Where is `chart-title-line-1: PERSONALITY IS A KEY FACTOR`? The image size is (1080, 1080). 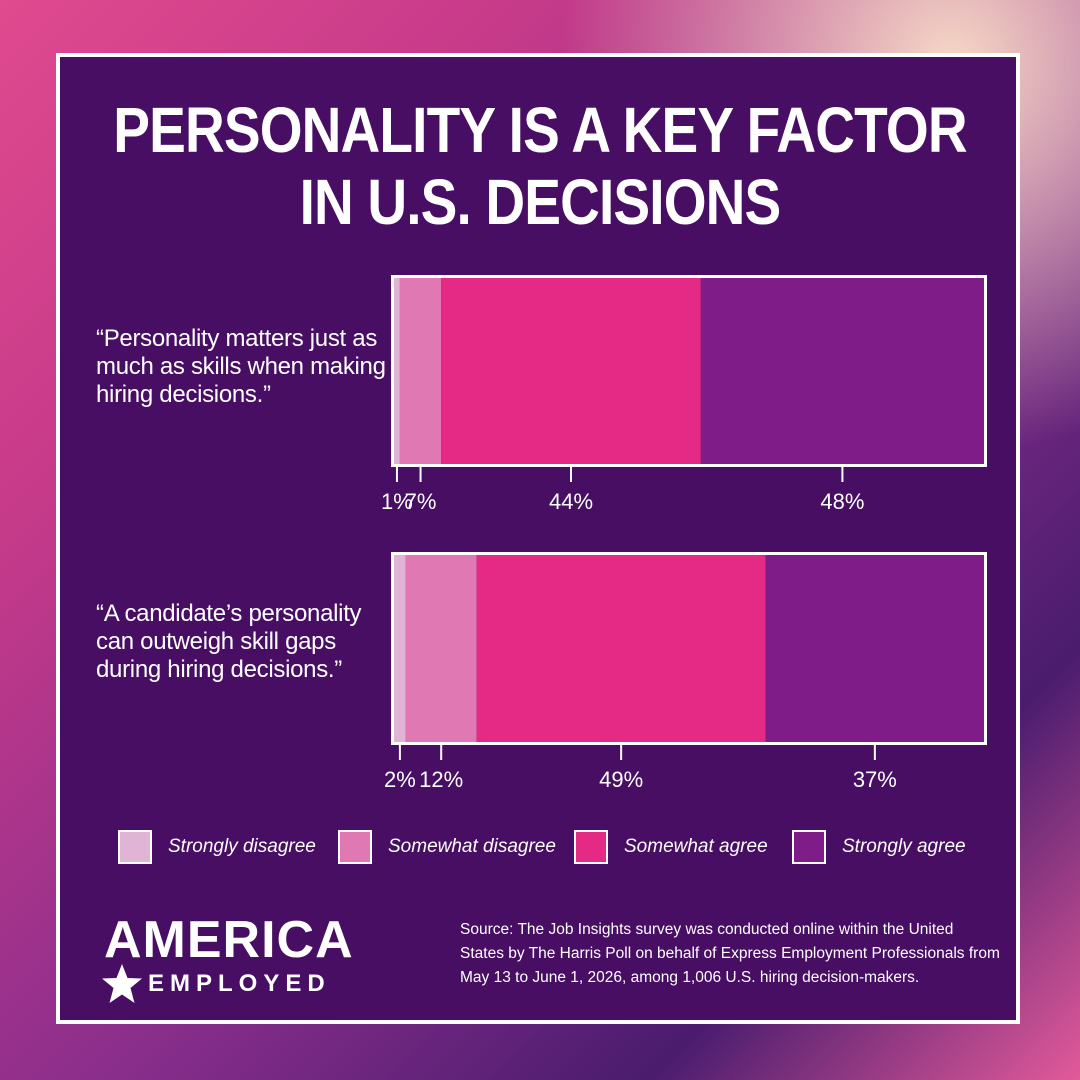 chart-title-line-1: PERSONALITY IS A KEY FACTOR is located at coordinates (540, 130).